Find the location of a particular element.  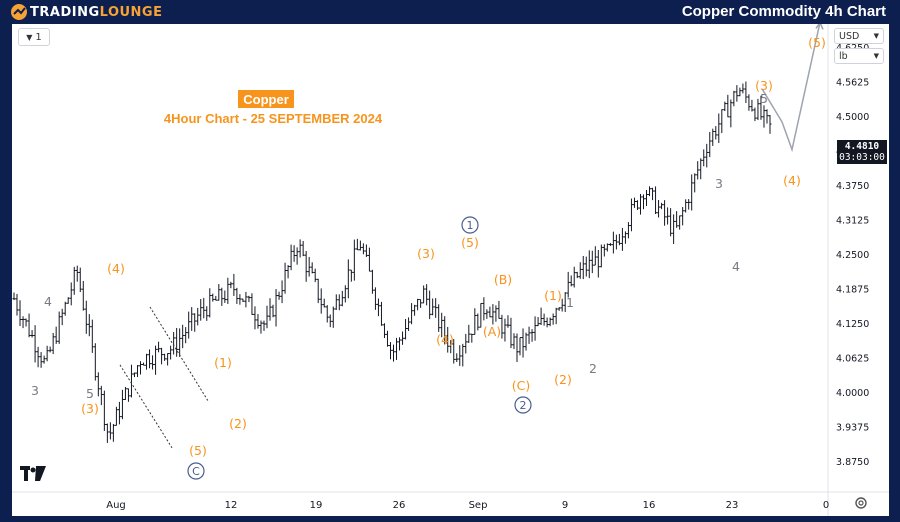

currency-value: USD is located at coordinates (849, 36).